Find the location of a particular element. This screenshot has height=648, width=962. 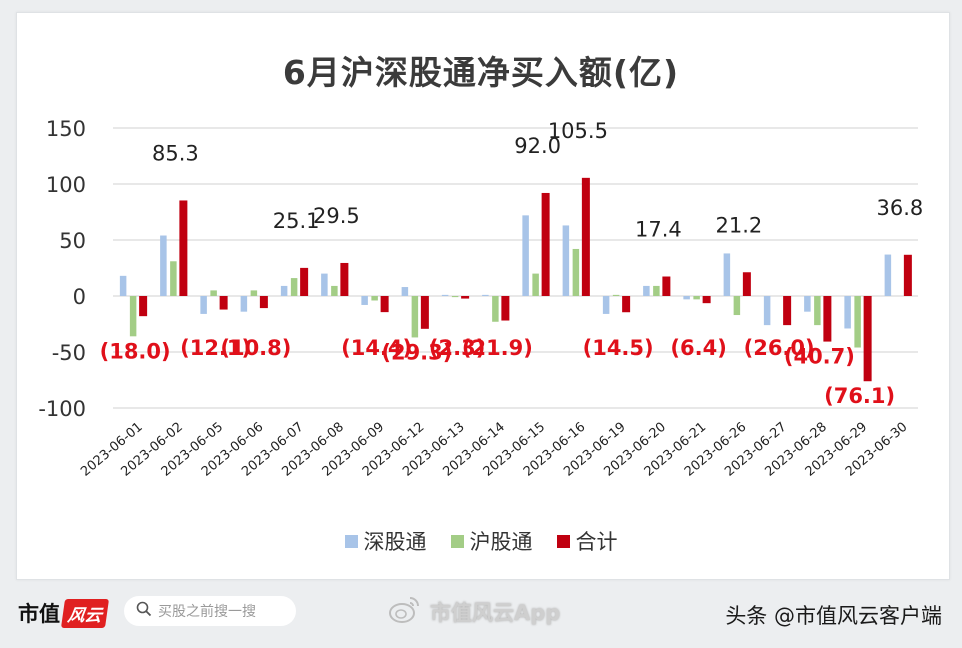

data-label: 92.0 is located at coordinates (537, 146).